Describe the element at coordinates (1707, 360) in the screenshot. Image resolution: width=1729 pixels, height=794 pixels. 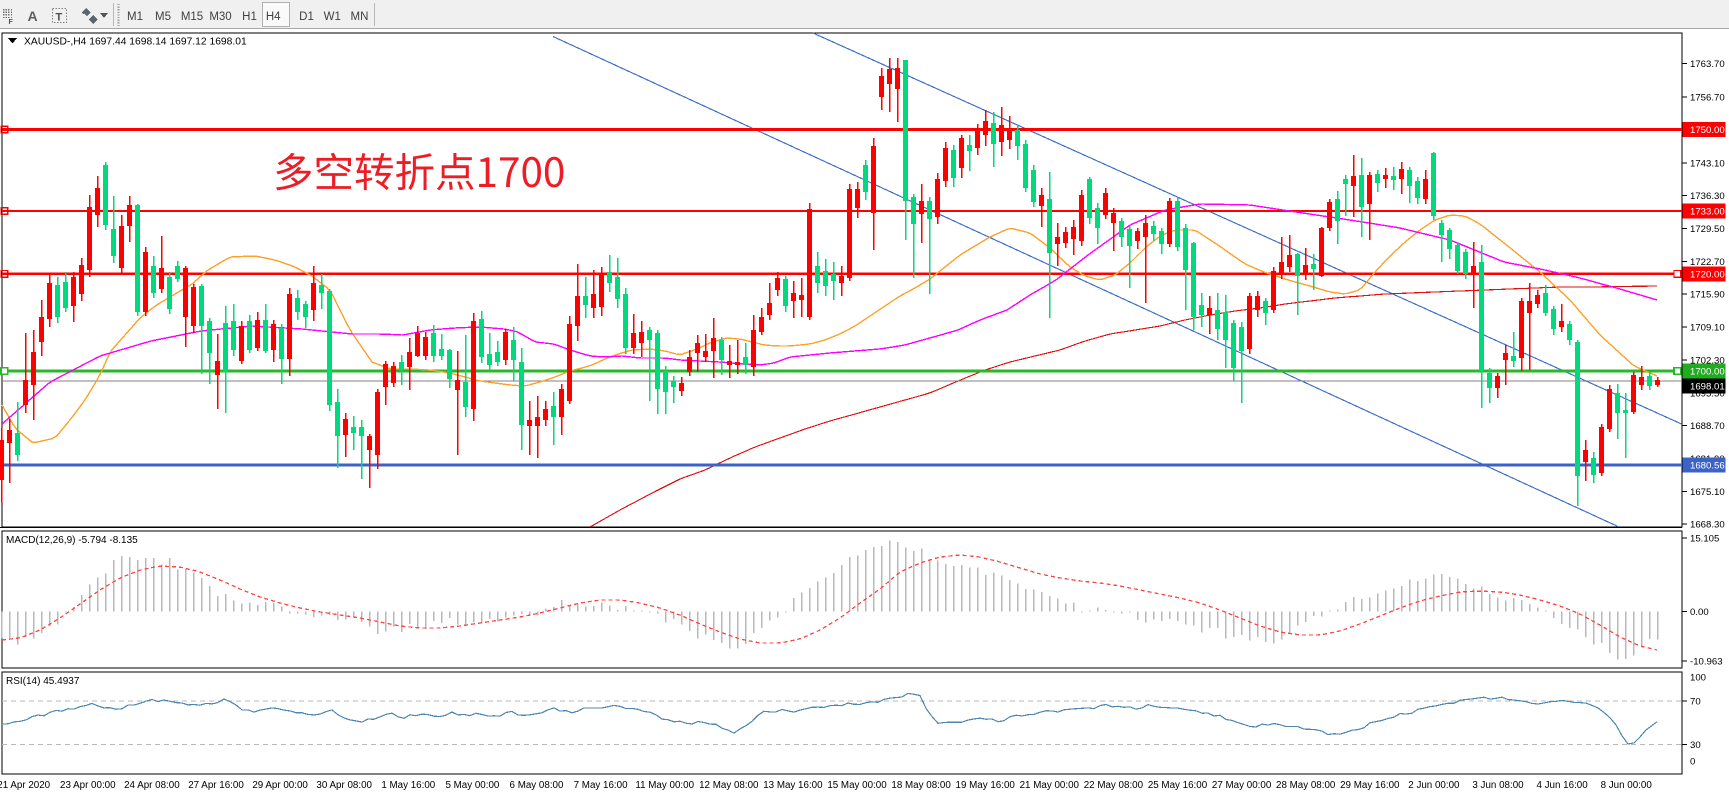
I see `svg-text: 1702.30` at that location.